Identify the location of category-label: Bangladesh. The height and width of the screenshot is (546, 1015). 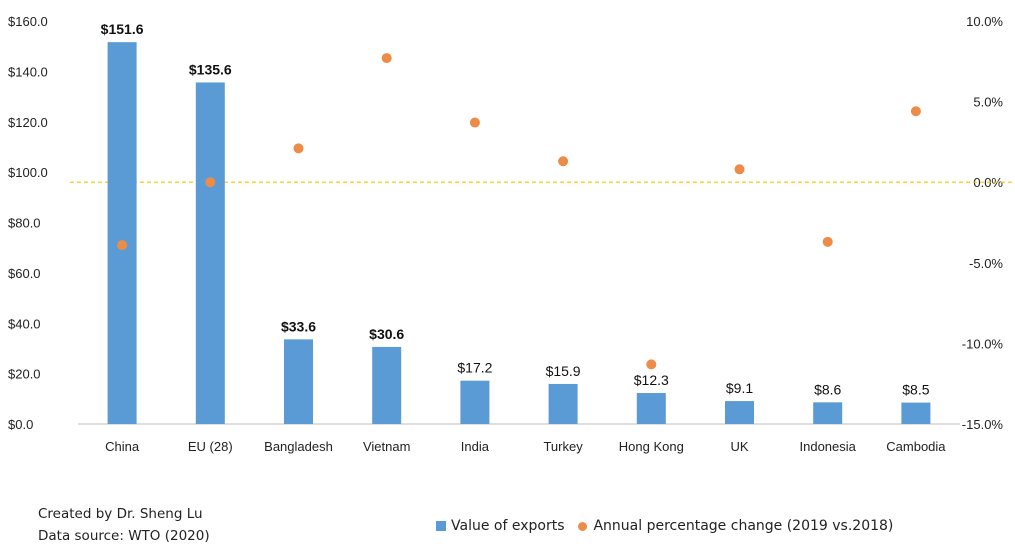
(298, 446).